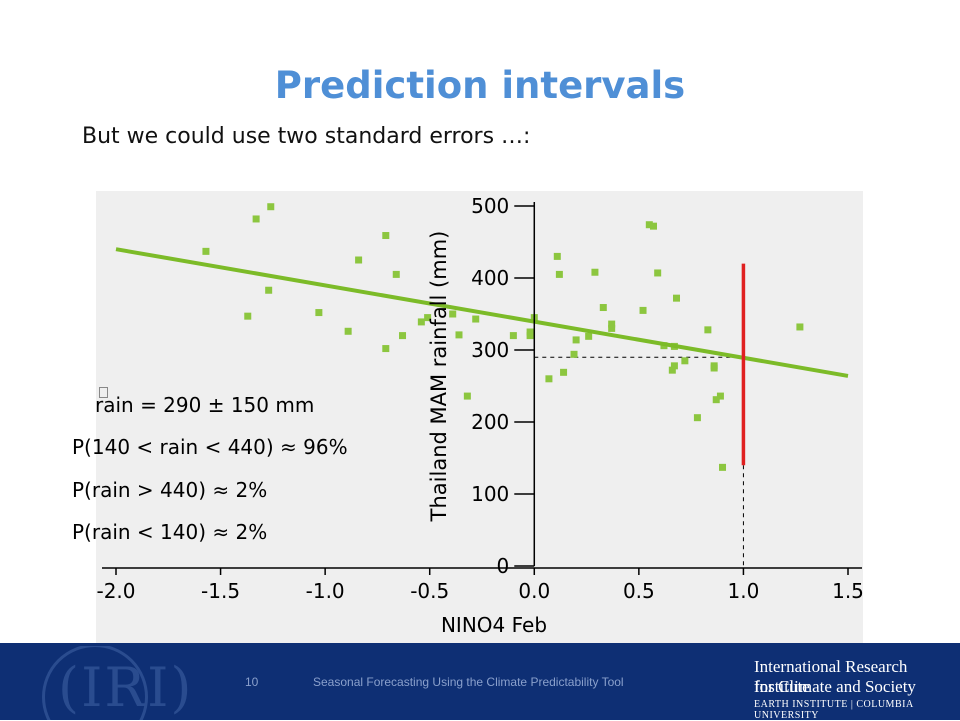 This screenshot has width=960, height=721. I want to click on org-name-line2: for Climate and Society, so click(835, 686).